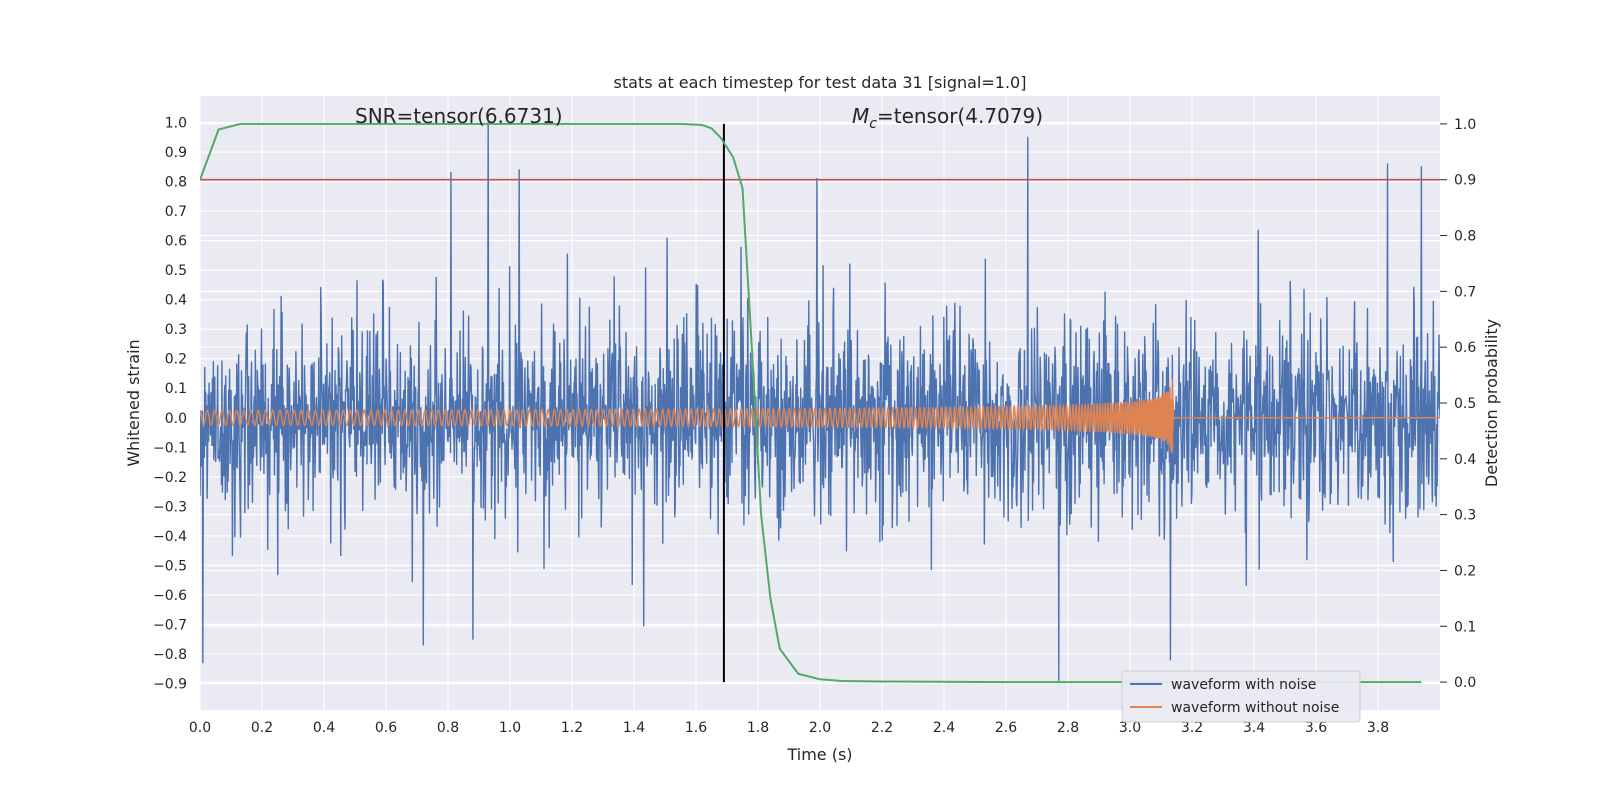  Describe the element at coordinates (944, 728) in the screenshot. I see `x-tick-label: 2.4` at that location.